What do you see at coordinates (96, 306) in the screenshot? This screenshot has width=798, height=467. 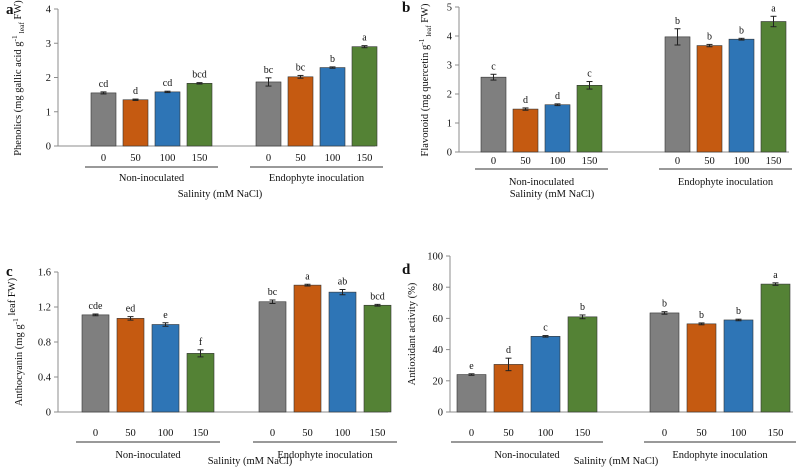 I see `significance-letter: cde` at bounding box center [96, 306].